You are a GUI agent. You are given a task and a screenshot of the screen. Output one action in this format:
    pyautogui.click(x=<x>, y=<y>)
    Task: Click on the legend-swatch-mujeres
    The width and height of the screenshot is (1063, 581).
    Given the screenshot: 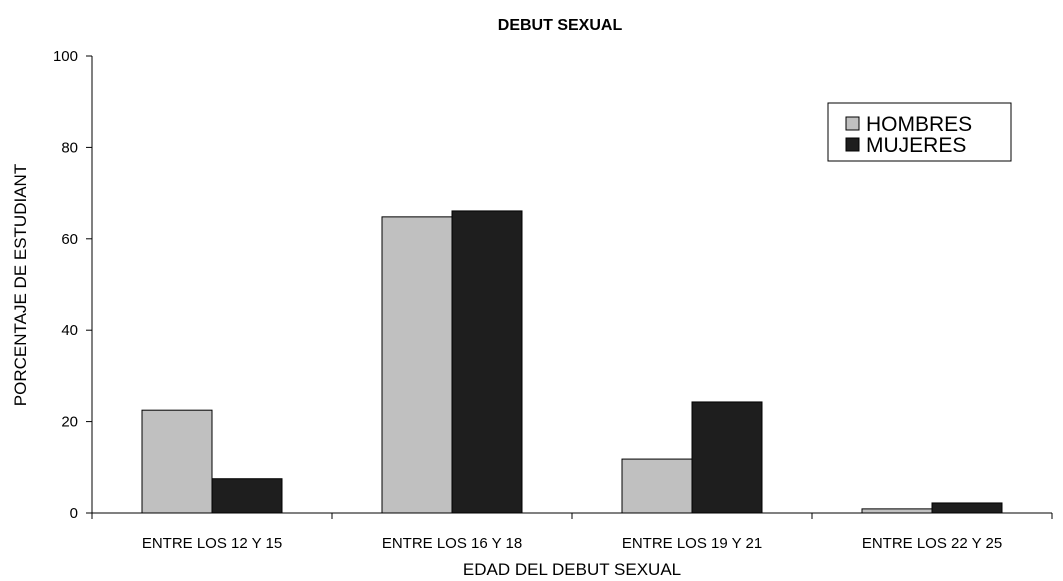 What is the action you would take?
    pyautogui.click(x=852, y=144)
    